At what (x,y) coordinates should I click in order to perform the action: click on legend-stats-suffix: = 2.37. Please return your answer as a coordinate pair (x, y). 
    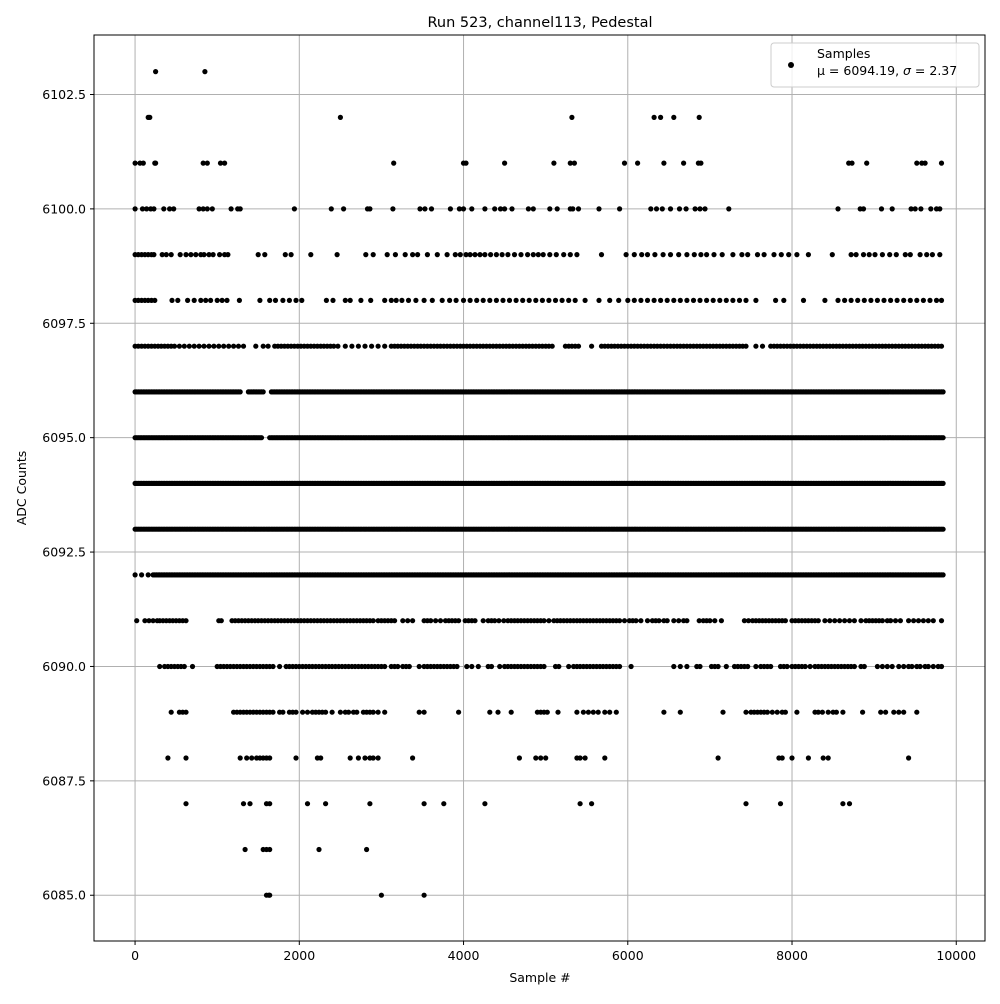
    Looking at the image, I should click on (934, 70).